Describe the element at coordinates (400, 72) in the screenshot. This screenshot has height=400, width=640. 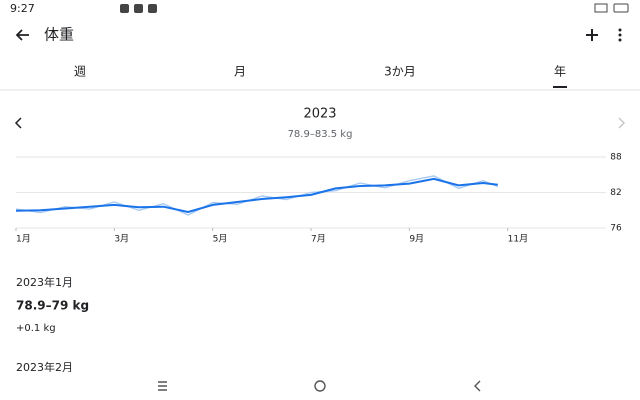
I see `tab: 3か月` at that location.